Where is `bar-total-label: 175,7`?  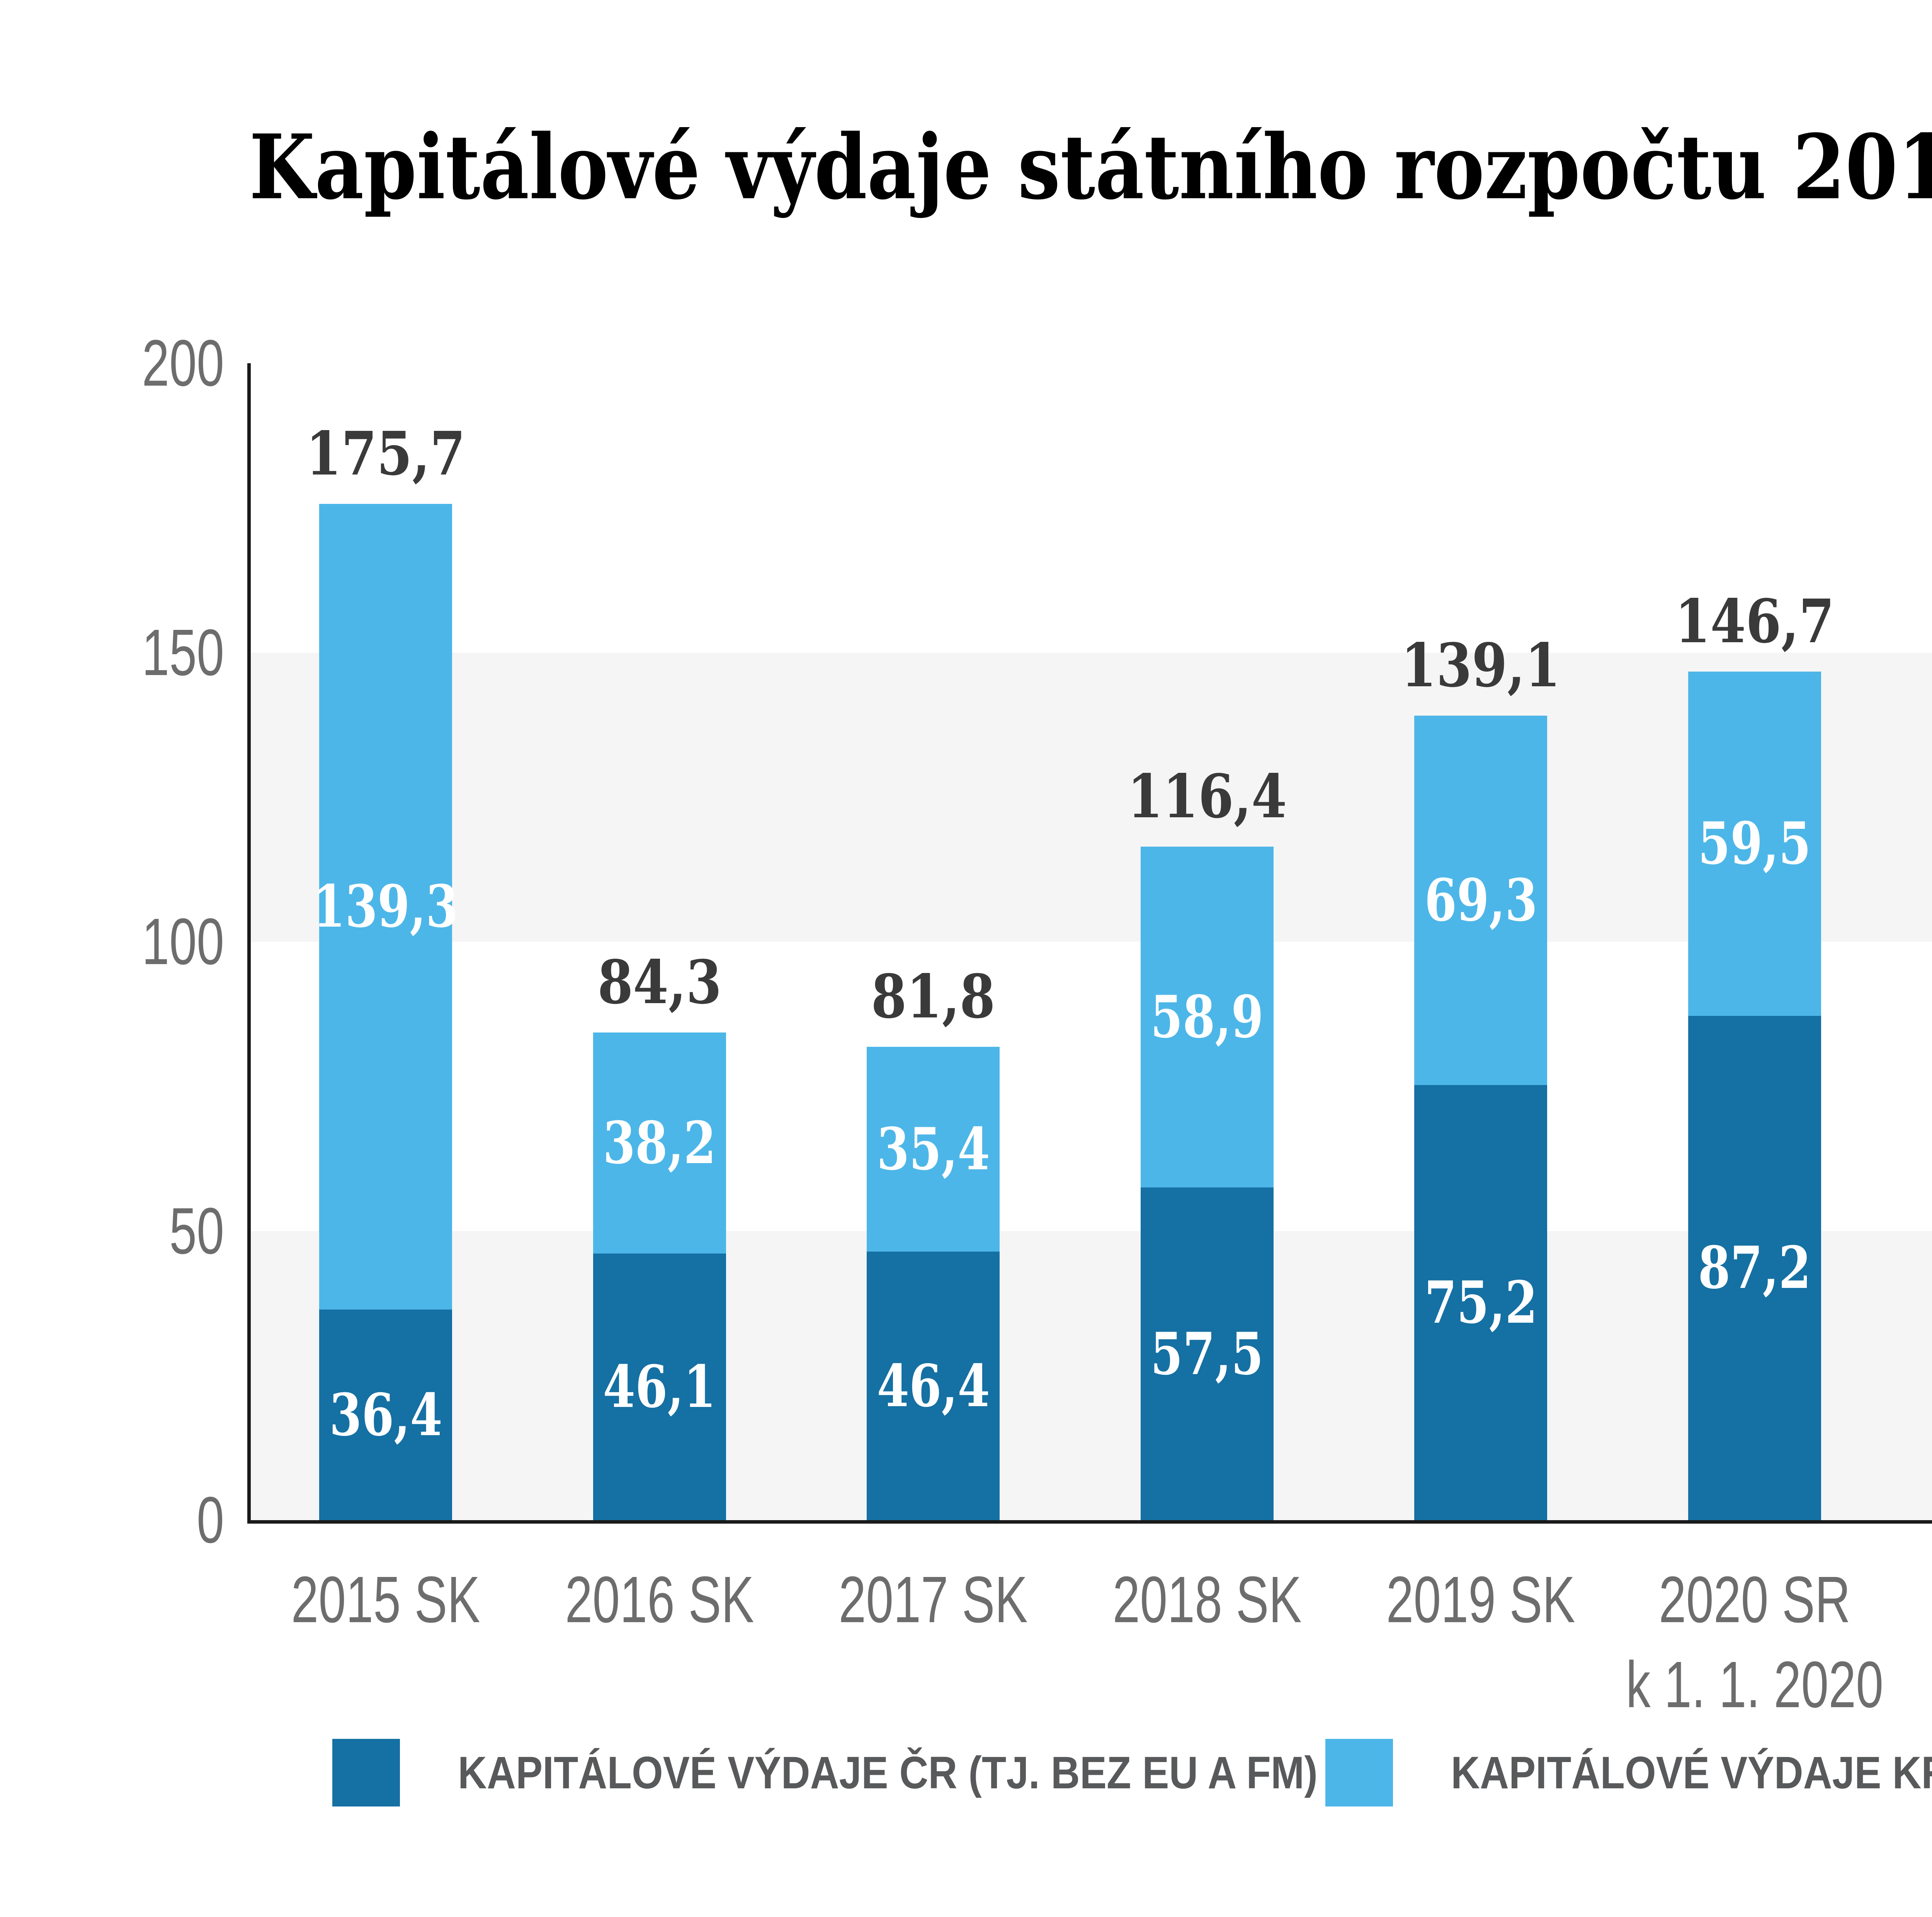
bar-total-label: 175,7 is located at coordinates (386, 453).